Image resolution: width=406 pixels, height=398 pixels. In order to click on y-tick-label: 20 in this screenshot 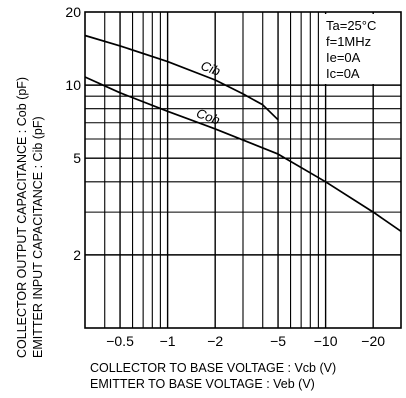, I will do `click(73, 12)`.